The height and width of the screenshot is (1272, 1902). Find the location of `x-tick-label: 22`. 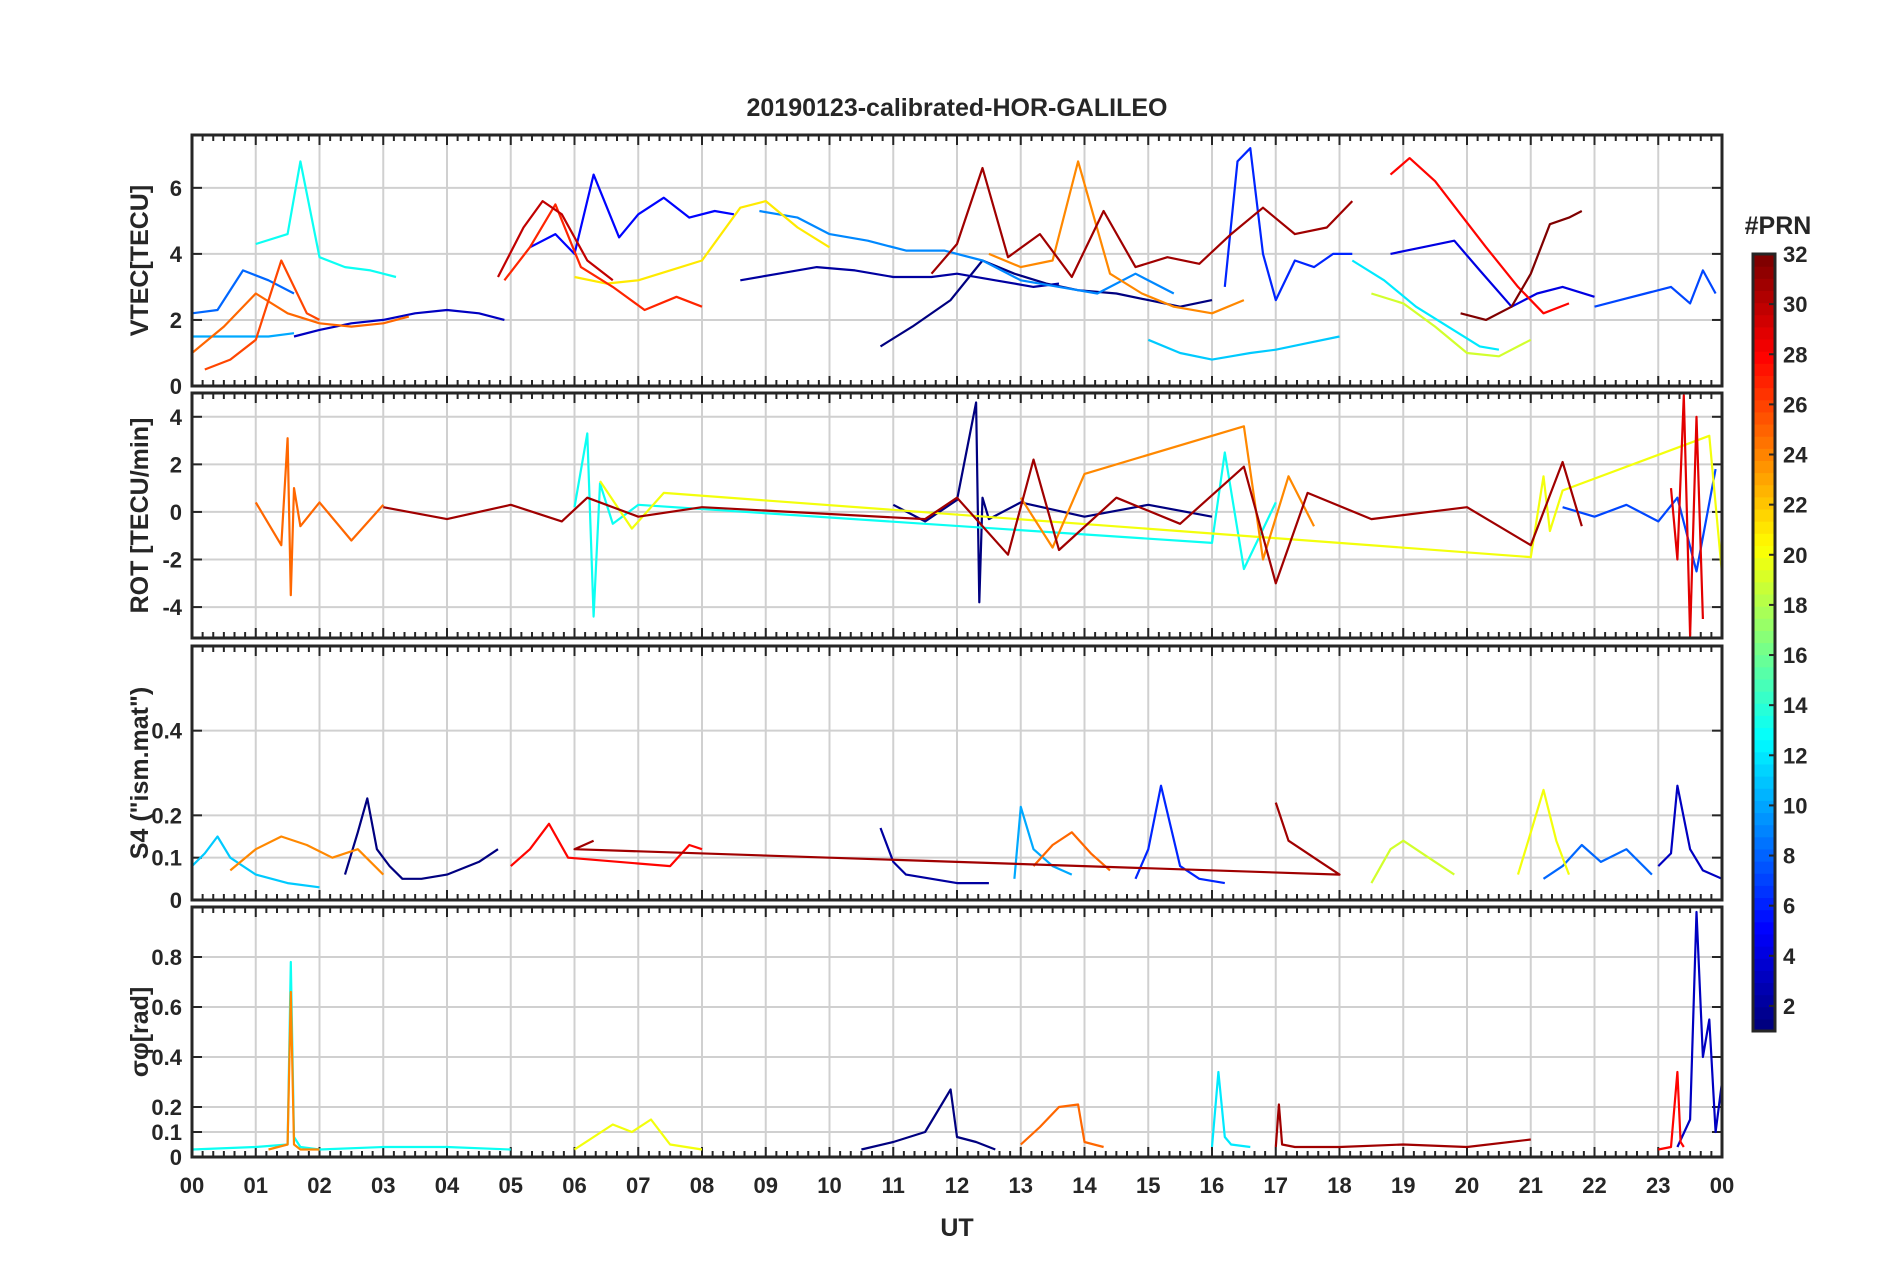

x-tick-label: 22 is located at coordinates (1594, 1185).